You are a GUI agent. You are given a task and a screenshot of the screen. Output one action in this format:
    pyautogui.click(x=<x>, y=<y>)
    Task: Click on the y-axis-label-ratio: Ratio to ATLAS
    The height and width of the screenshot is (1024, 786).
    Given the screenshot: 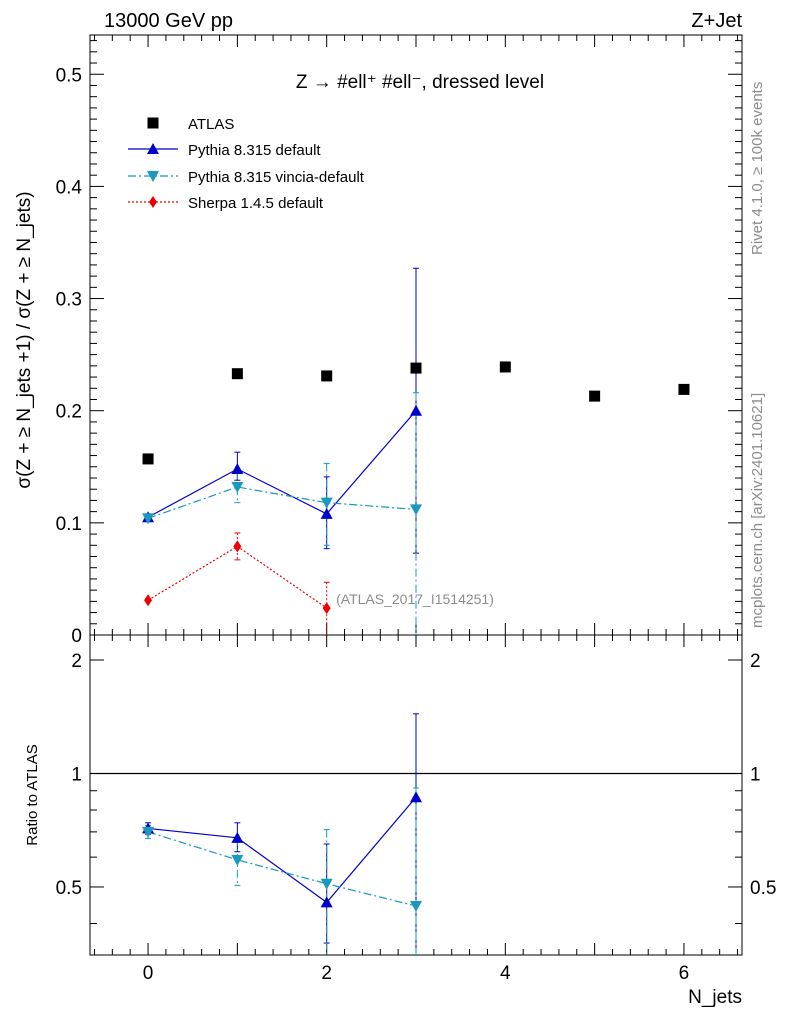 What is the action you would take?
    pyautogui.click(x=32, y=794)
    